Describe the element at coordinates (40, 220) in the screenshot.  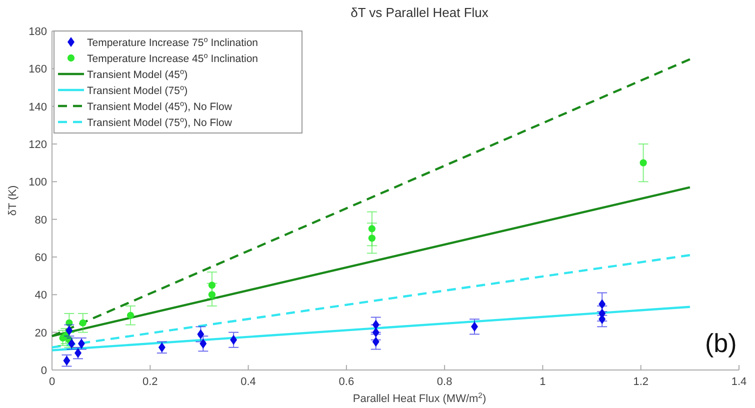
I see `y-tick-label: 80` at that location.